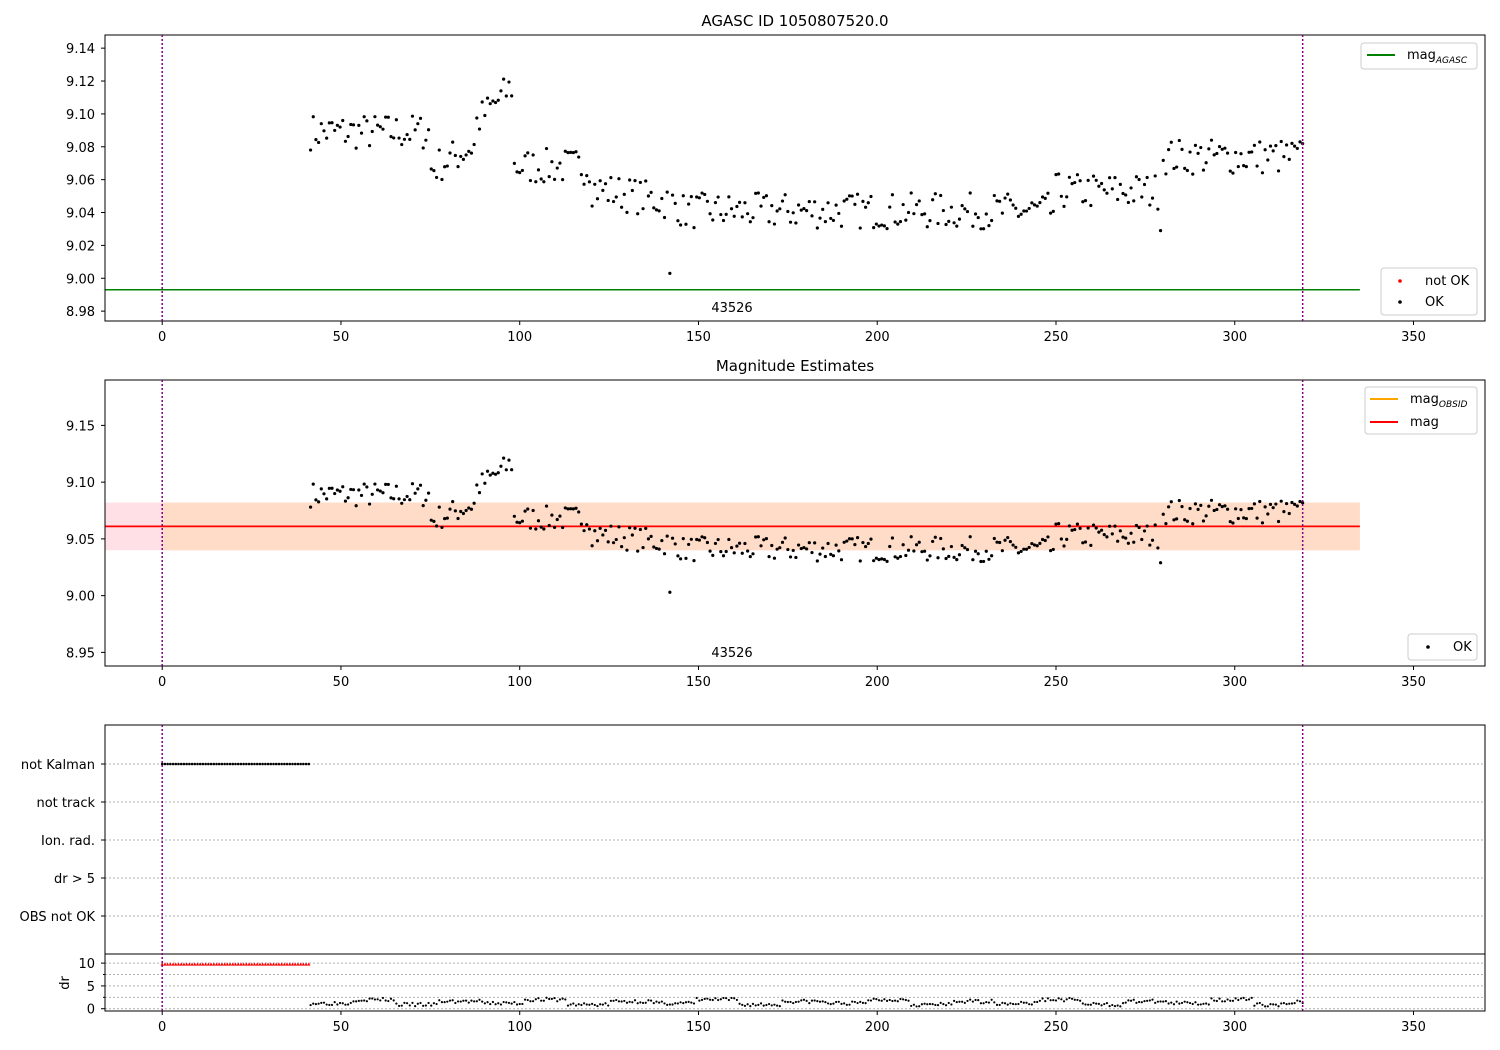 The height and width of the screenshot is (1050, 1500). What do you see at coordinates (341, 1027) in the screenshot?
I see `x-tick-label: 50` at bounding box center [341, 1027].